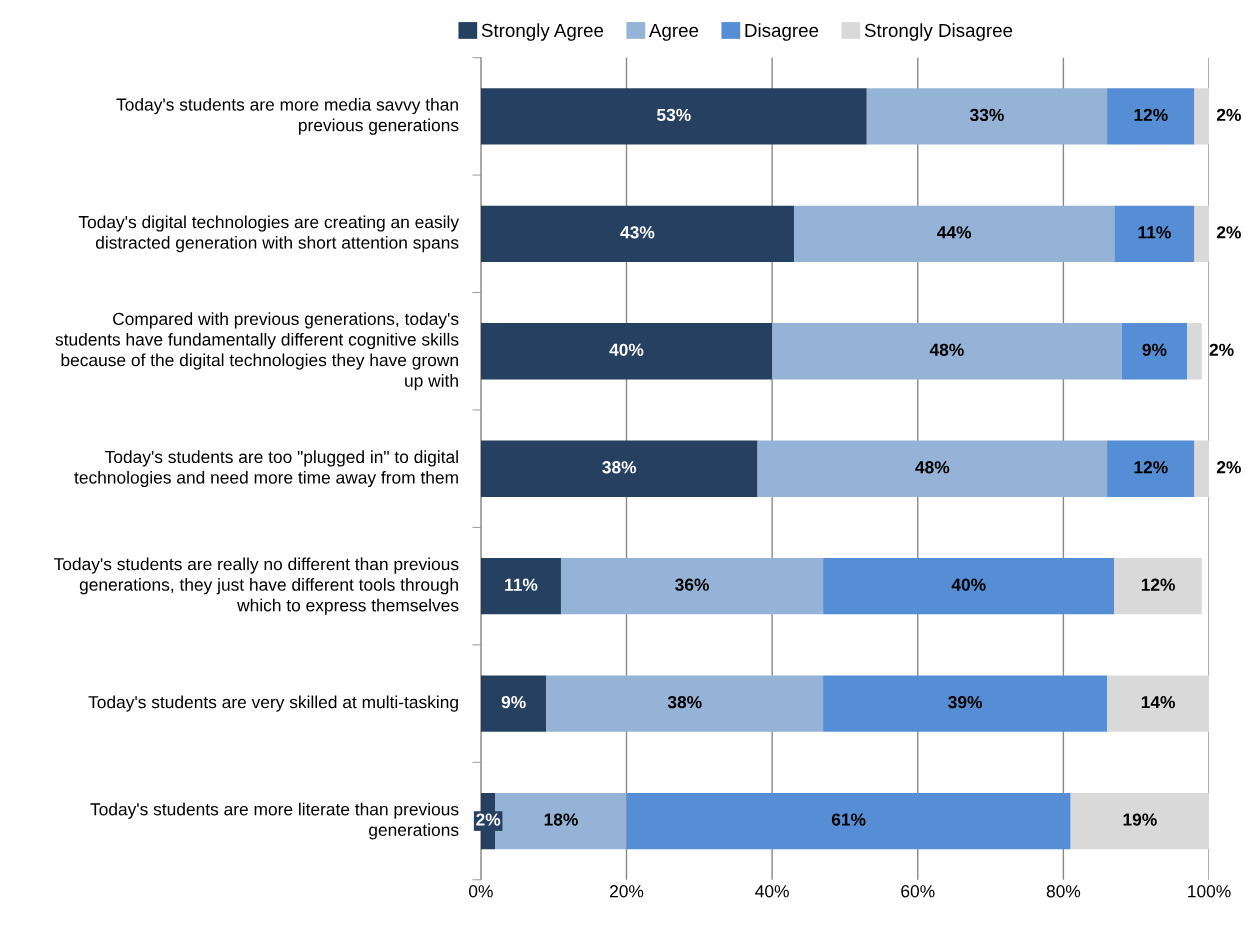 This screenshot has height=945, width=1249. I want to click on data-label: 61%, so click(848, 819).